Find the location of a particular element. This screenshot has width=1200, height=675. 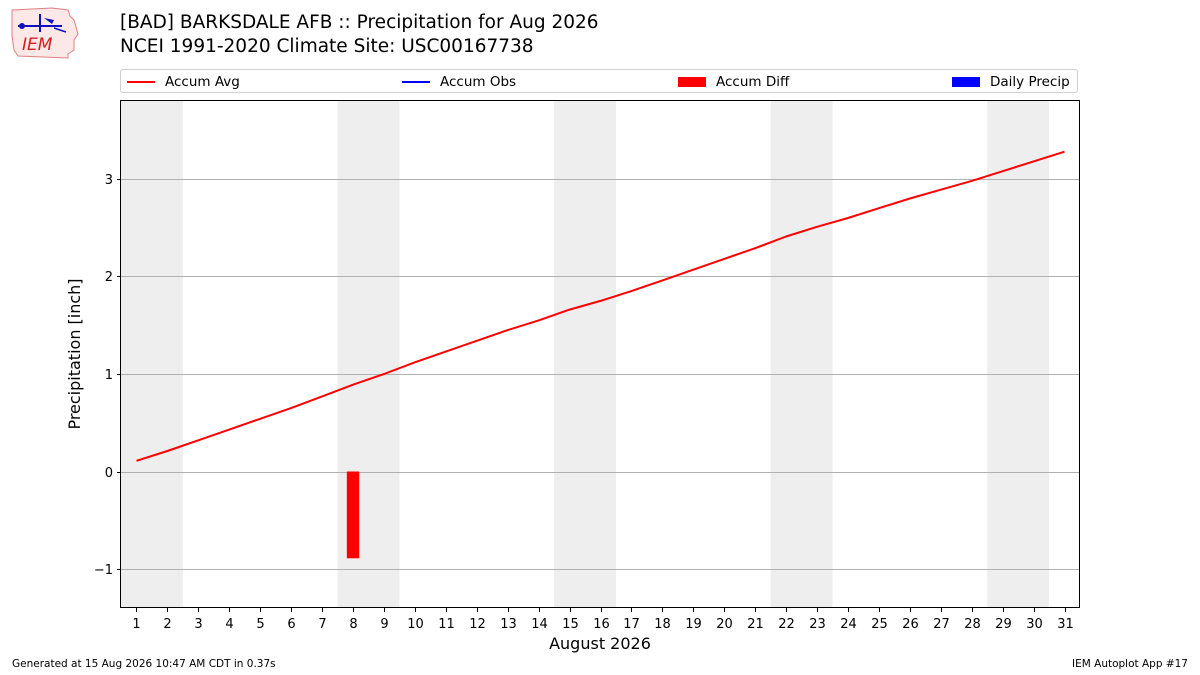

x-tick-label: 2 is located at coordinates (167, 624).